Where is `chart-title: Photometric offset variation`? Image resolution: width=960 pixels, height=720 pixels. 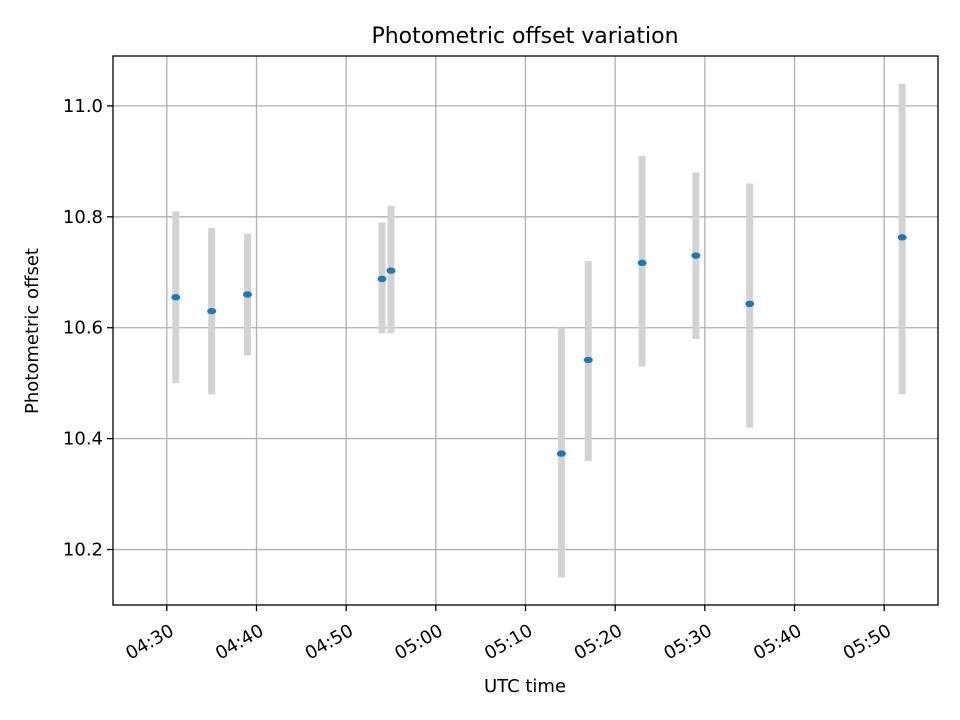
chart-title: Photometric offset variation is located at coordinates (524, 36).